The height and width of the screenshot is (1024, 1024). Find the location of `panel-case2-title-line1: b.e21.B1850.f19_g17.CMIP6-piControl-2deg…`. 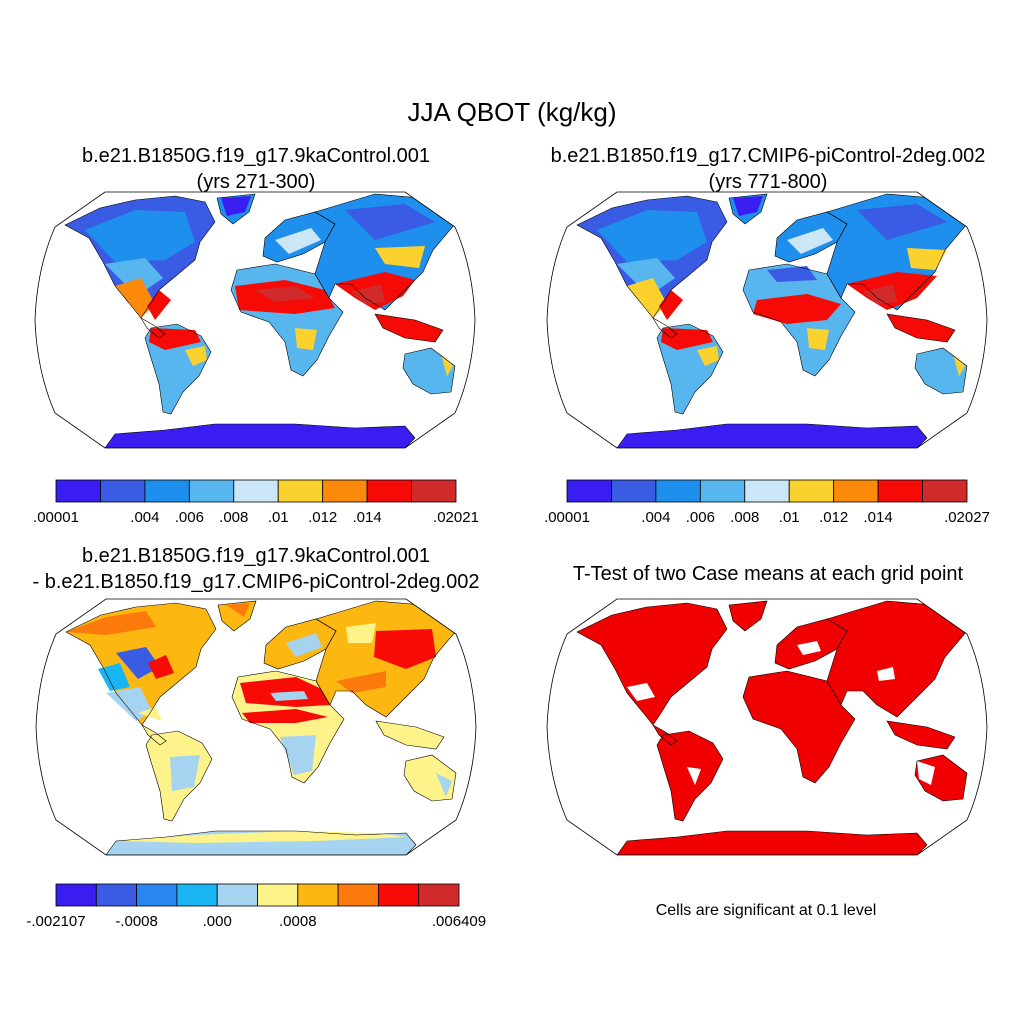

panel-case2-title-line1: b.e21.B1850.f19_g17.CMIP6-piControl-2deg… is located at coordinates (768, 156).